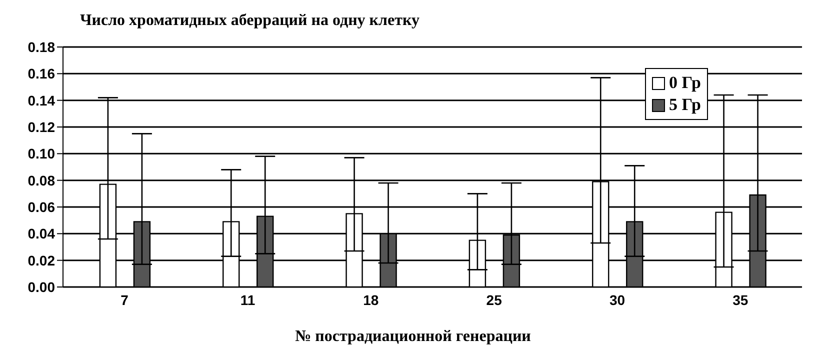 Image resolution: width=826 pixels, height=358 pixels. Describe the element at coordinates (42, 286) in the screenshot. I see `y-tick-label: 0.00` at that location.